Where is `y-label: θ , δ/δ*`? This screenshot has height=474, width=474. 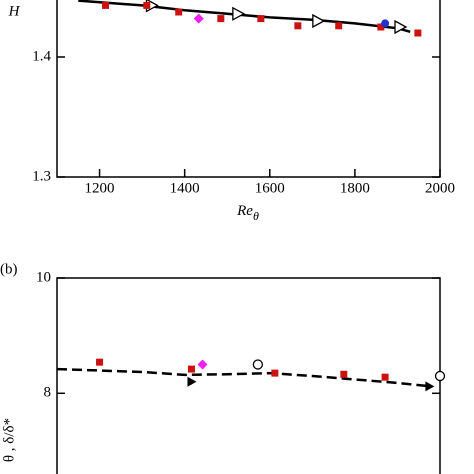 y-label: θ , δ/δ* is located at coordinates (9, 440).